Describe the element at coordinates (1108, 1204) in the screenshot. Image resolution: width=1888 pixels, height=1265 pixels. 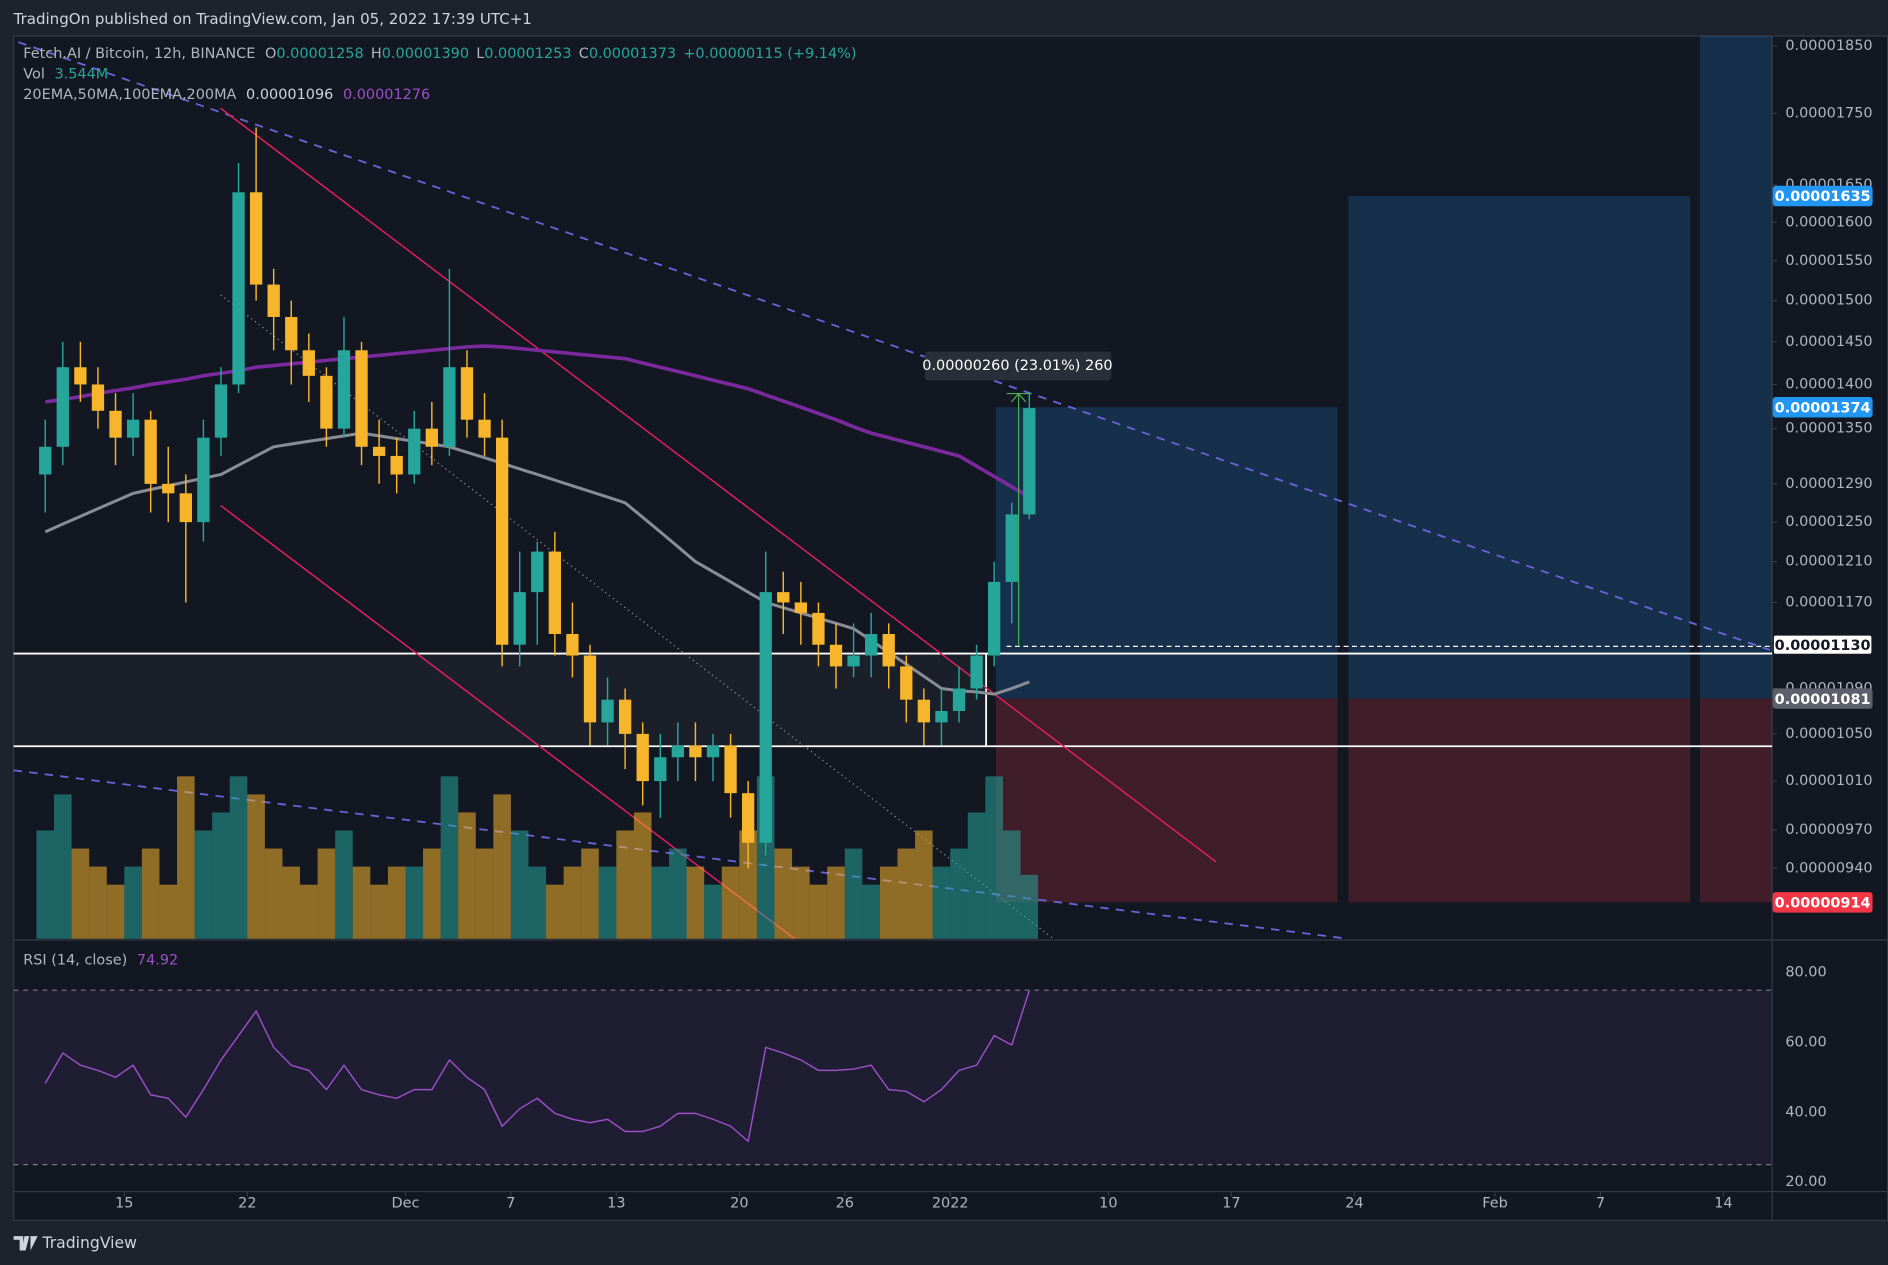
I see `x-tick-label: 10` at that location.